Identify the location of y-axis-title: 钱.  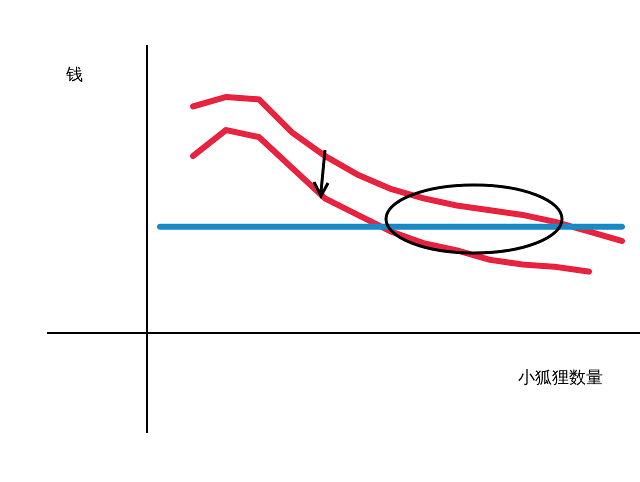
(74, 75).